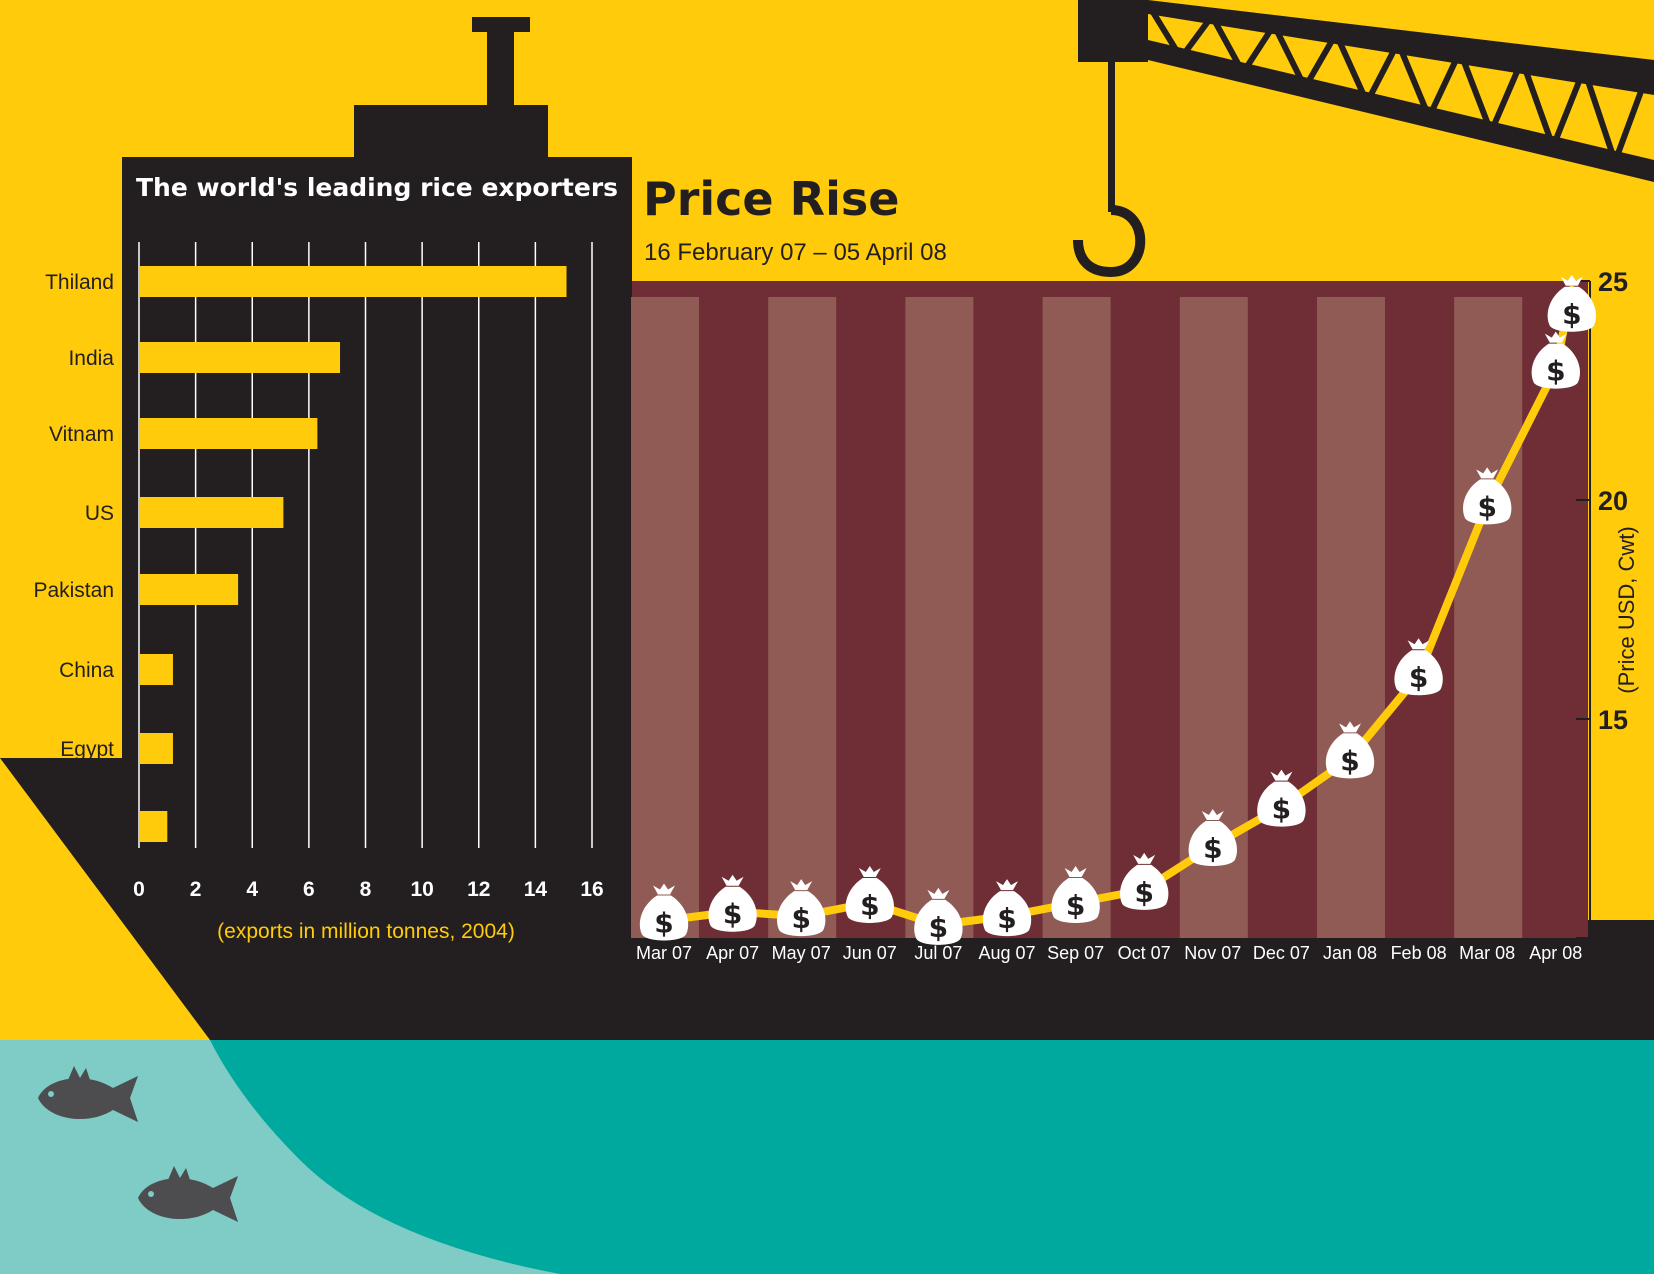  I want to click on month-label: Feb 08, so click(1419, 953).